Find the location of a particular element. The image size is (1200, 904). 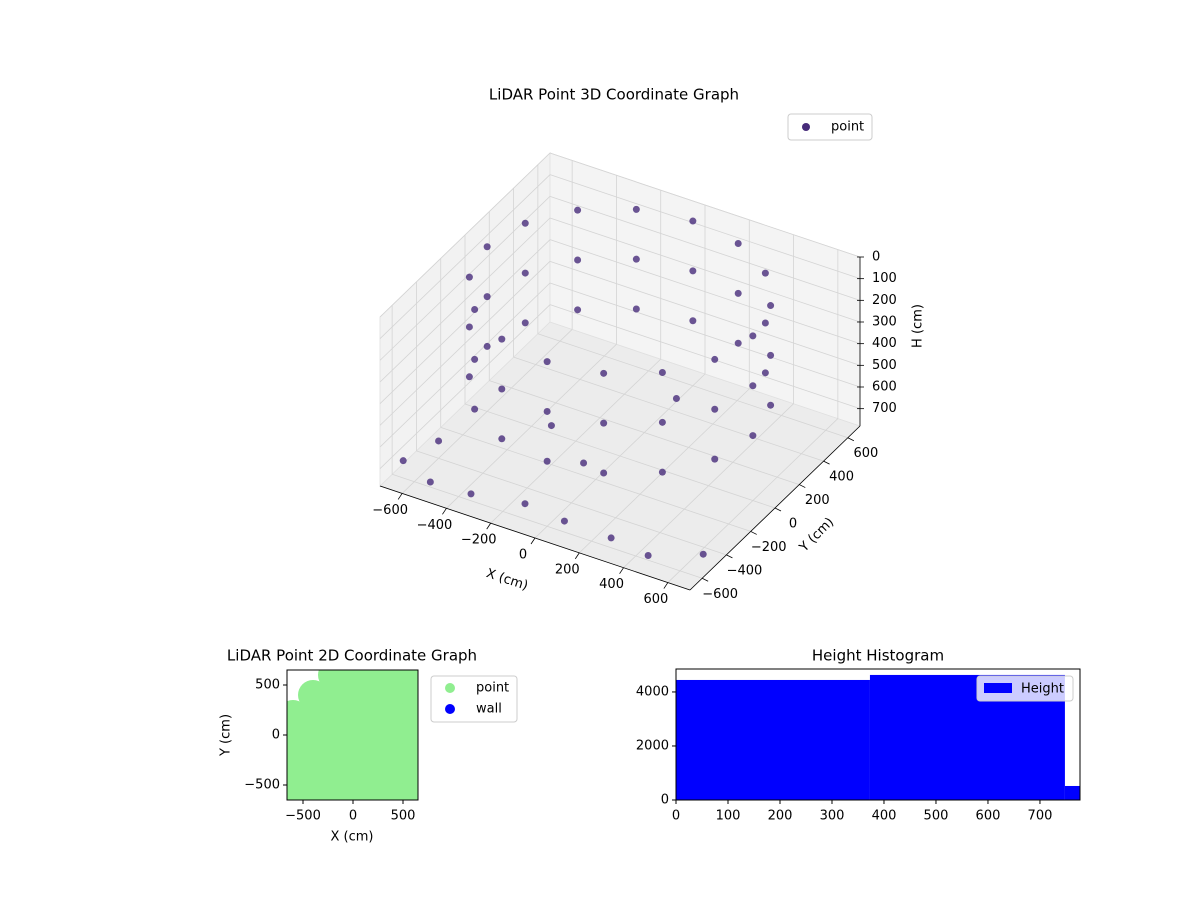

x-axis-label: X (cm) is located at coordinates (352, 837).